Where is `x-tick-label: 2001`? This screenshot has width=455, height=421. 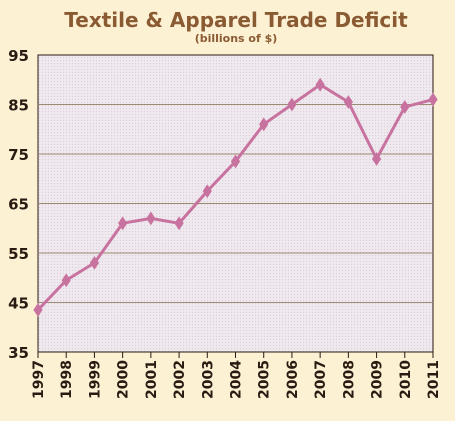
x-tick-label: 2001 is located at coordinates (152, 379).